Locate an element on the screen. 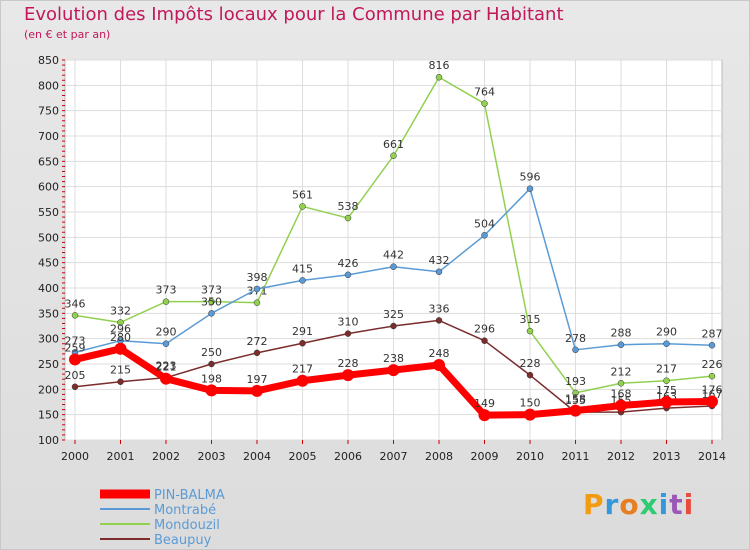 The width and height of the screenshot is (750, 550). data-label: 432 is located at coordinates (439, 260).